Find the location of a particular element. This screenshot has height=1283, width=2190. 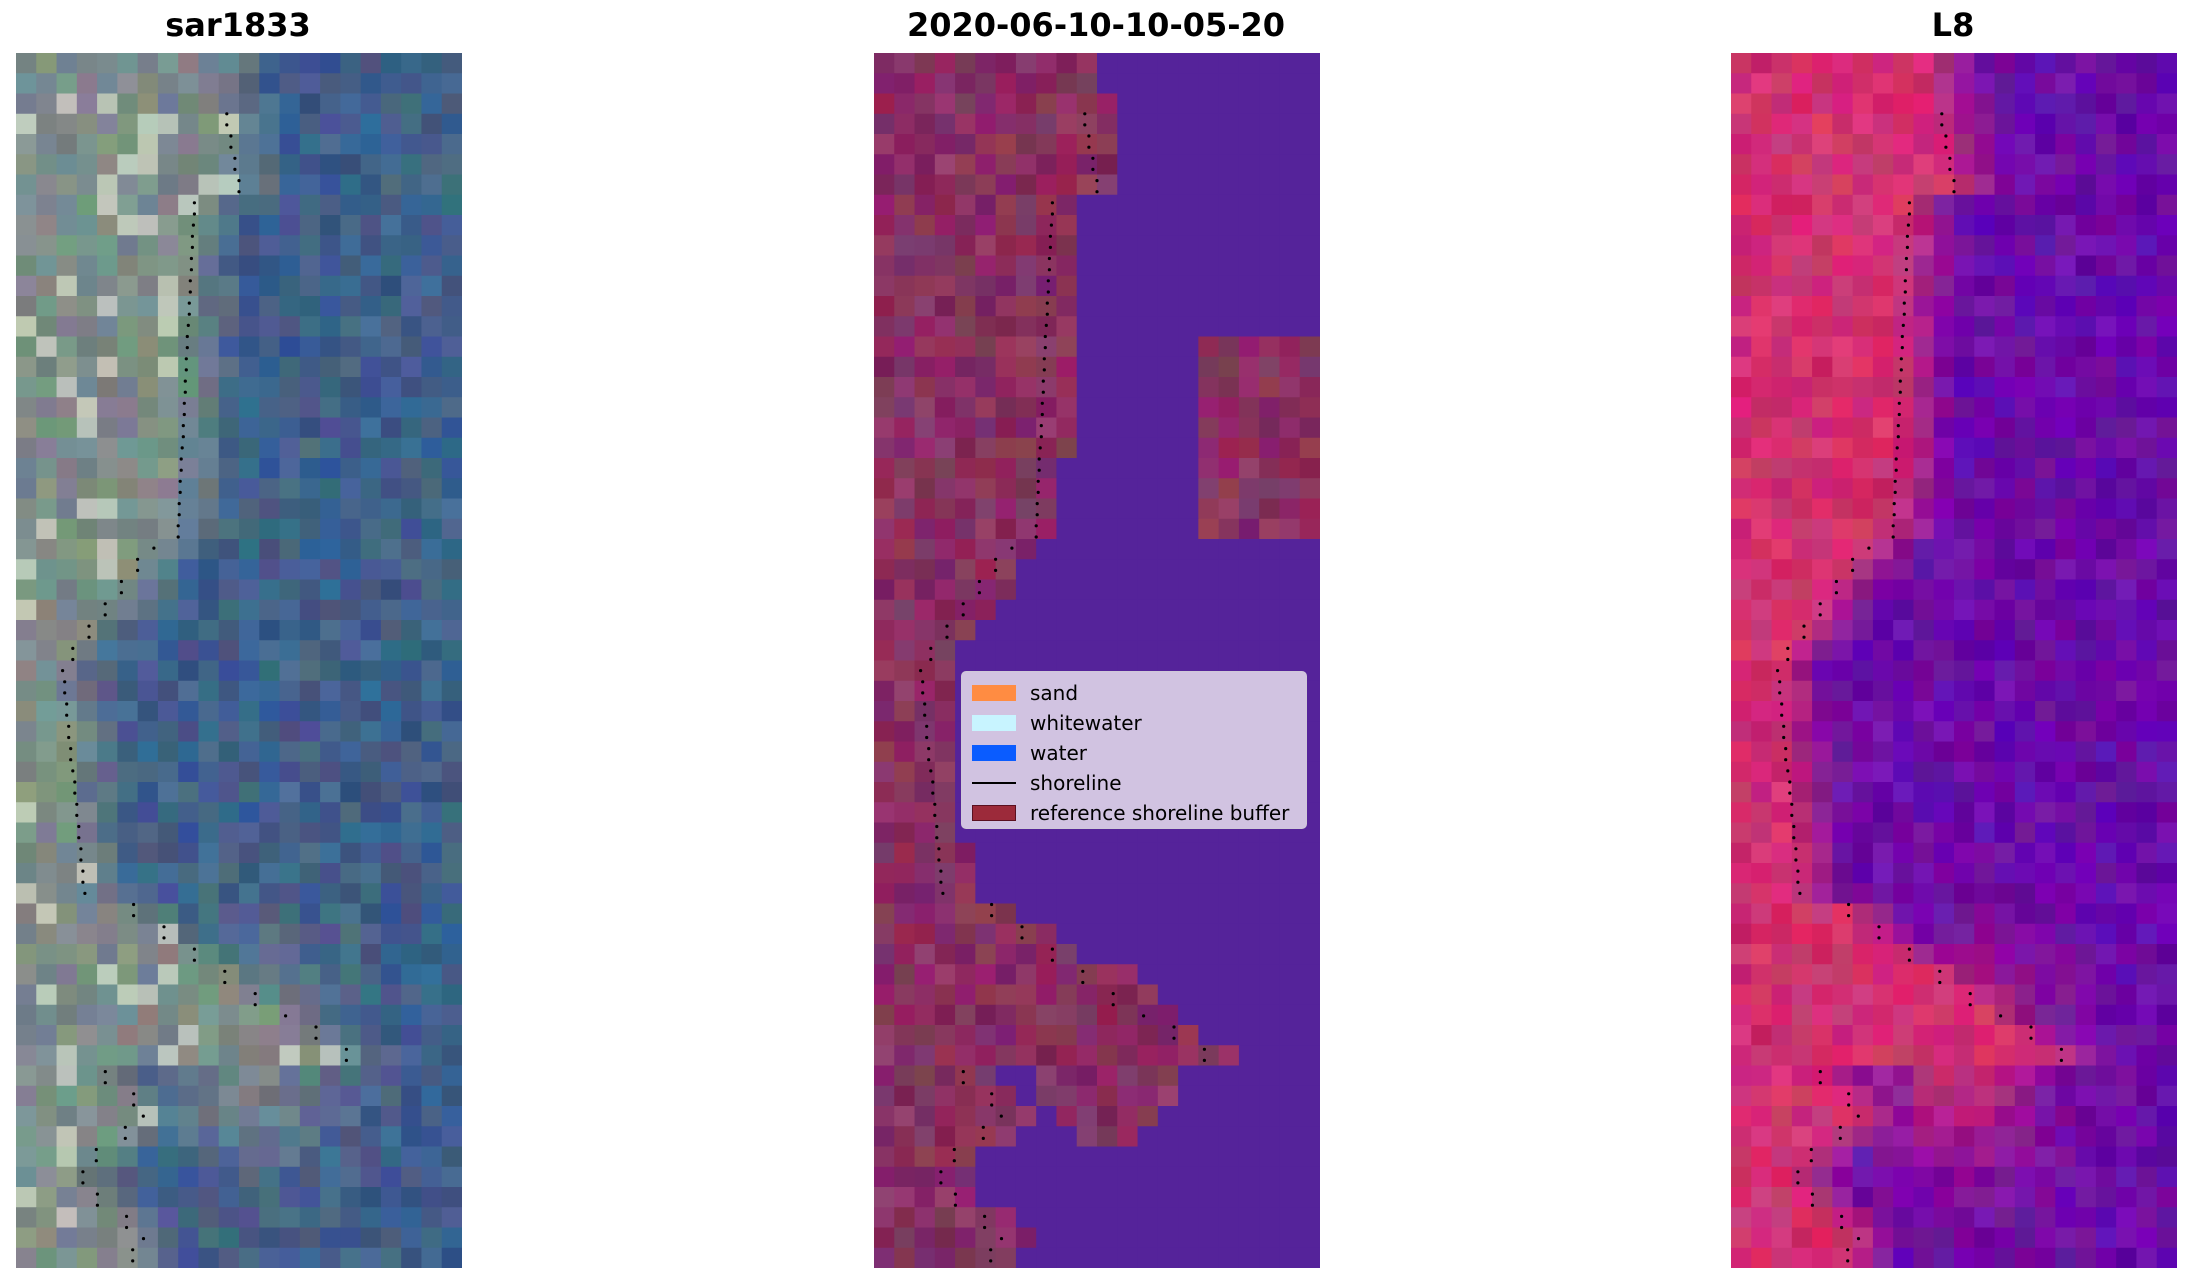

panel-title-classification: 2020-06-10-10-05-20 is located at coordinates (1096, 25).